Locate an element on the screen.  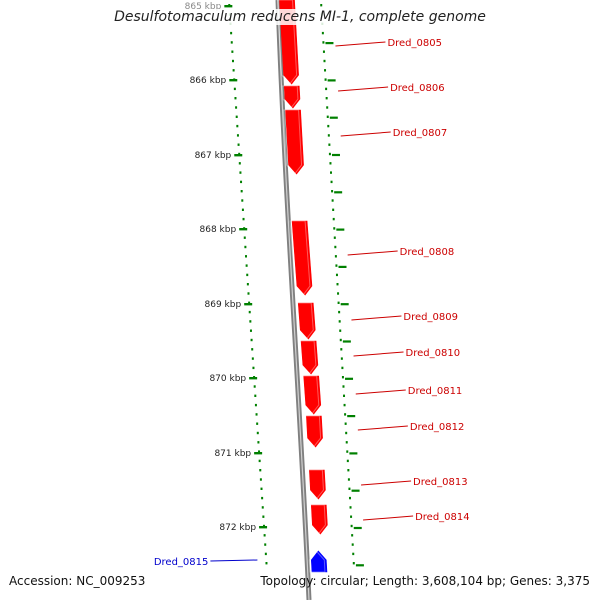
tick-label: 871 kbp is located at coordinates (232, 454).